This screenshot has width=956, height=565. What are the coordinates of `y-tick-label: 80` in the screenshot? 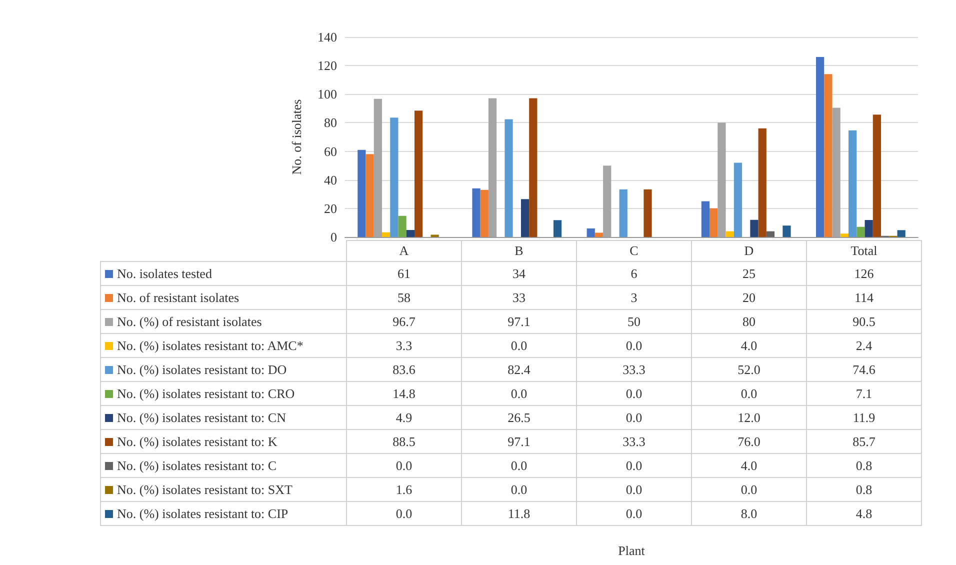 It's located at (330, 122).